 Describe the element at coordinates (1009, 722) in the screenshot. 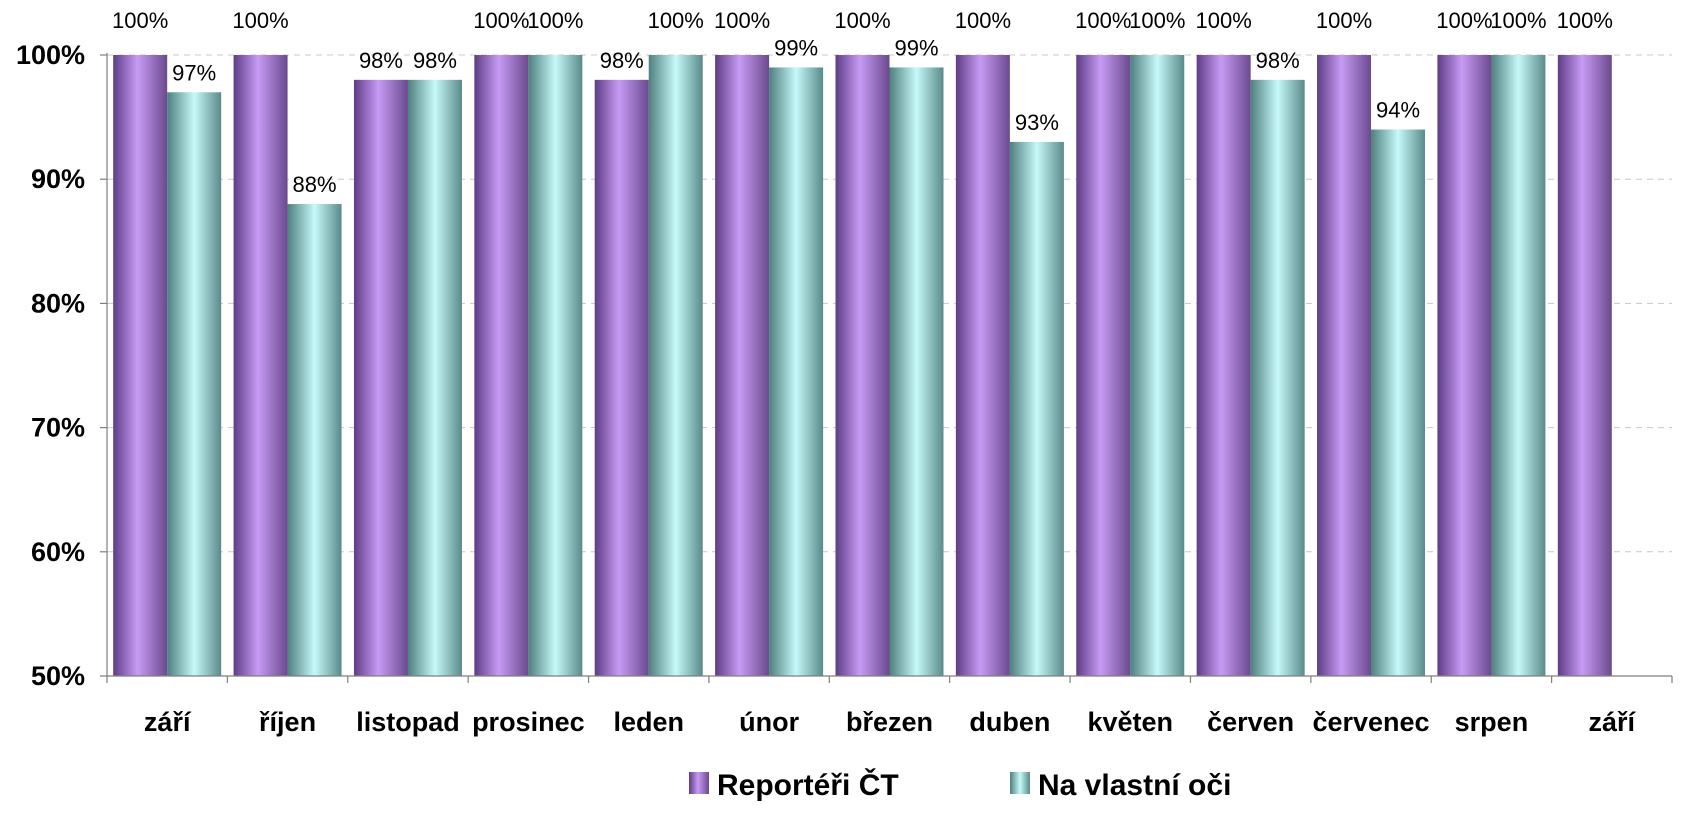

I see `x-tick-label: duben` at that location.